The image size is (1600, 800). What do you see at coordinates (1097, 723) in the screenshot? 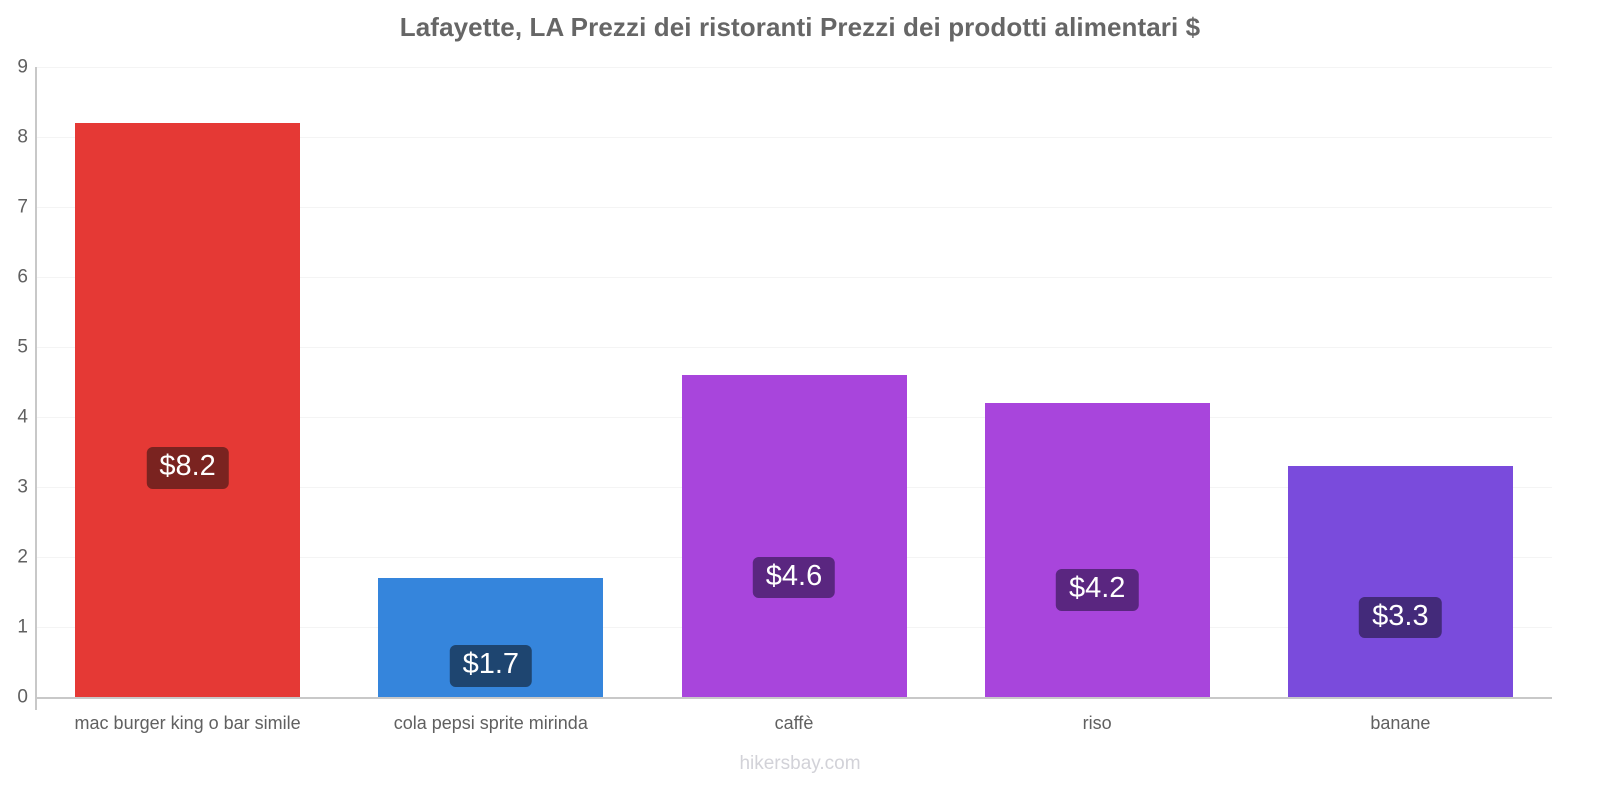
I see `x-axis-category-label: riso` at bounding box center [1097, 723].